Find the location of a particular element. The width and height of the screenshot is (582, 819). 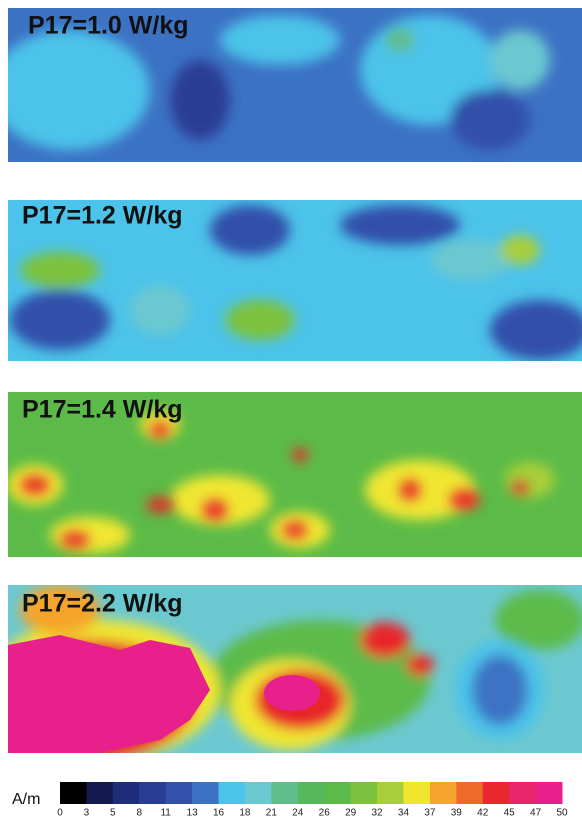

colorbar-tick-label: 42 is located at coordinates (483, 813).